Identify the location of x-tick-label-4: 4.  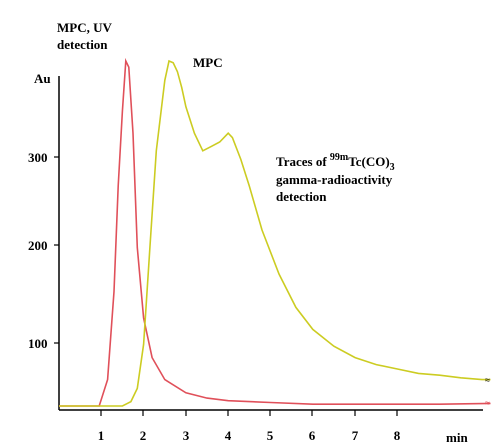
(228, 435).